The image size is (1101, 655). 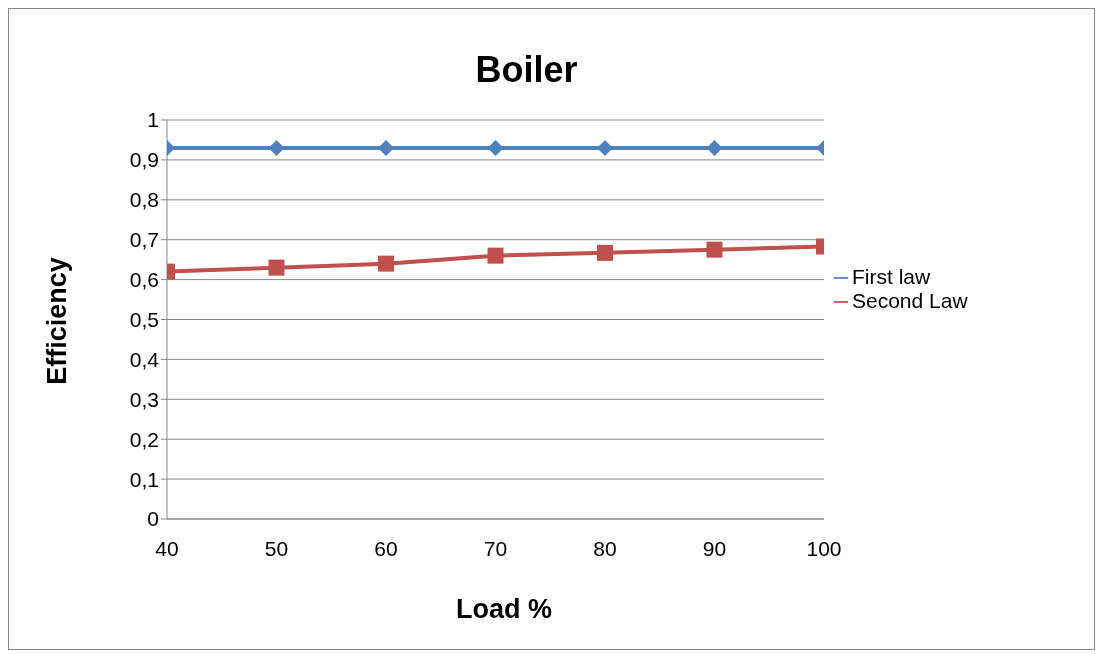 I want to click on y-tick-label: 0,3, so click(x=144, y=399).